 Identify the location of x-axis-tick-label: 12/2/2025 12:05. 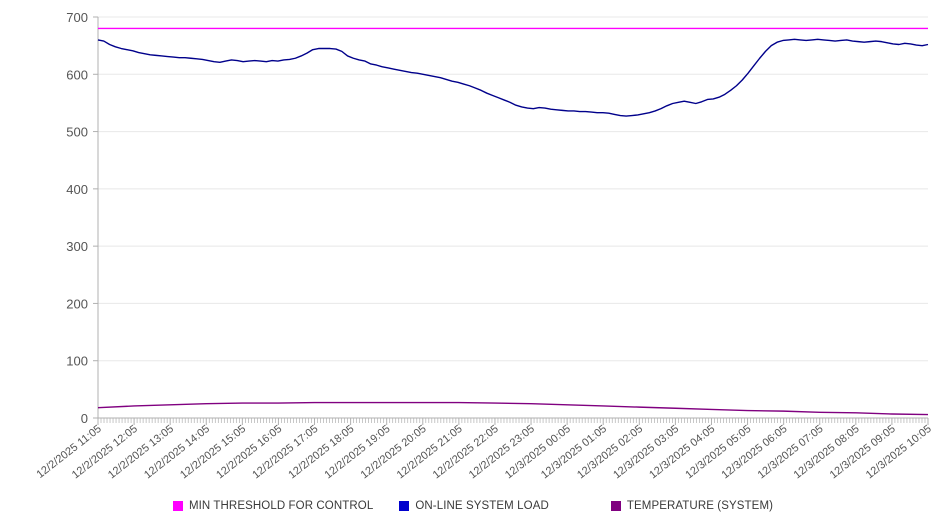
(105, 452).